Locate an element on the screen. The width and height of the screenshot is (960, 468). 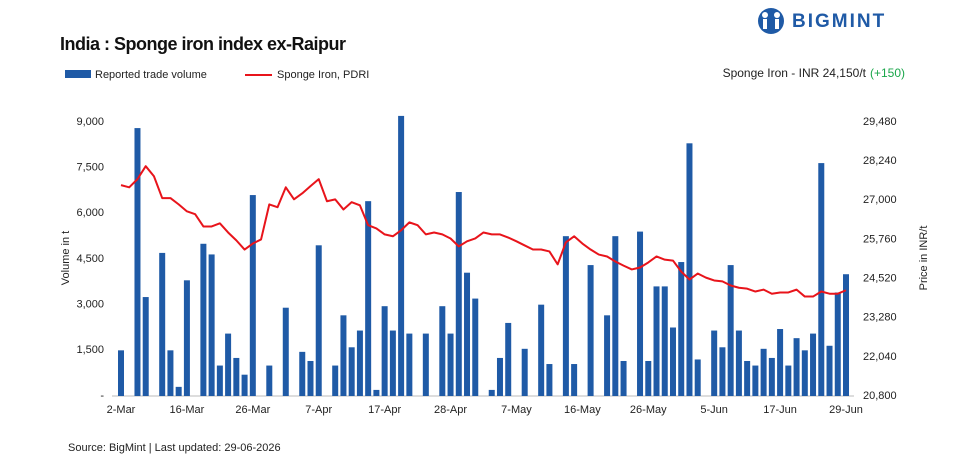
x-tick-label: 17-Apr is located at coordinates (384, 410).